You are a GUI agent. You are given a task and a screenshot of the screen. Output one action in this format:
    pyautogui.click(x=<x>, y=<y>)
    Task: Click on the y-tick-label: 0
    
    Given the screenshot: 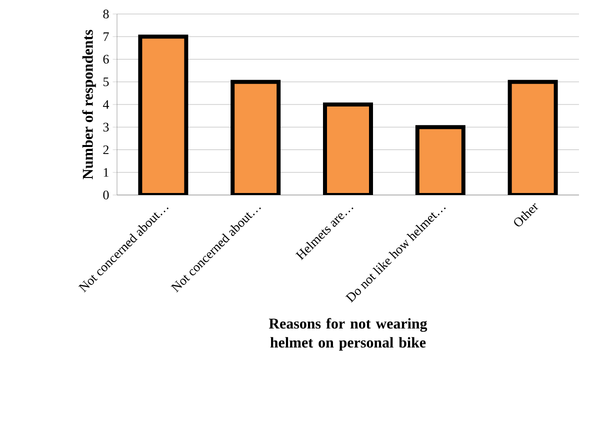 What is the action you would take?
    pyautogui.click(x=106, y=195)
    